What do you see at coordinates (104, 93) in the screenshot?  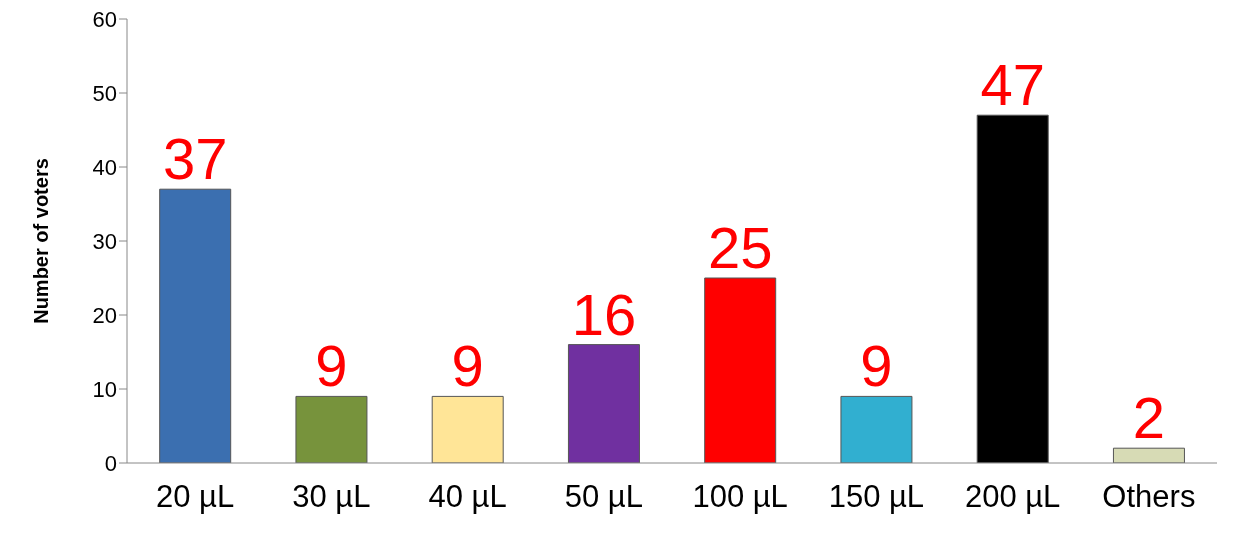 I see `y-tick-label: 50` at bounding box center [104, 93].